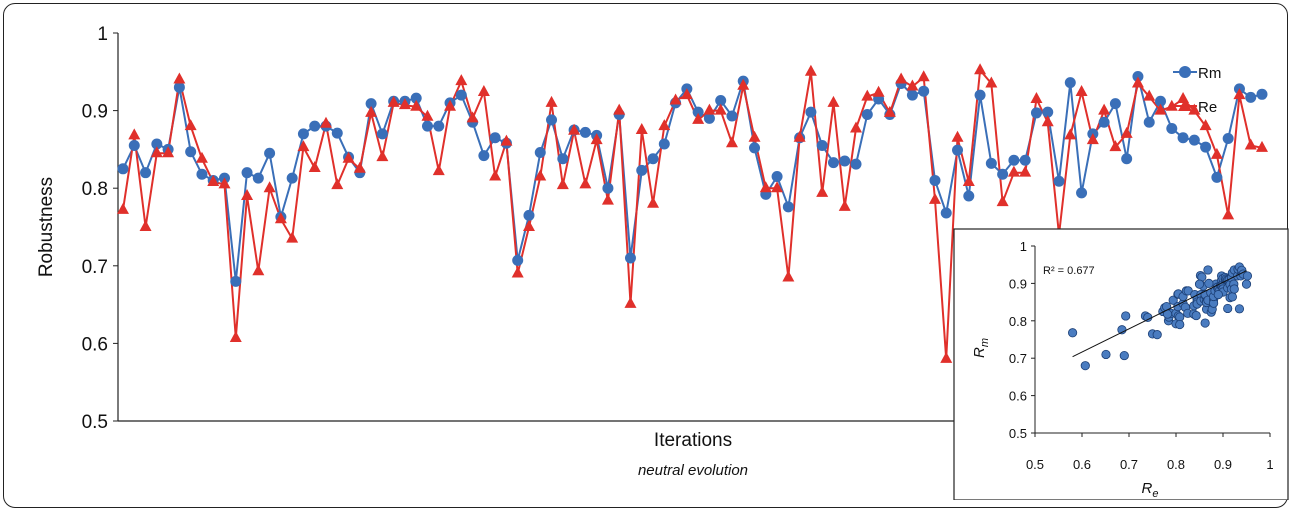  I want to click on legend-rm-marker, so click(1185, 72).